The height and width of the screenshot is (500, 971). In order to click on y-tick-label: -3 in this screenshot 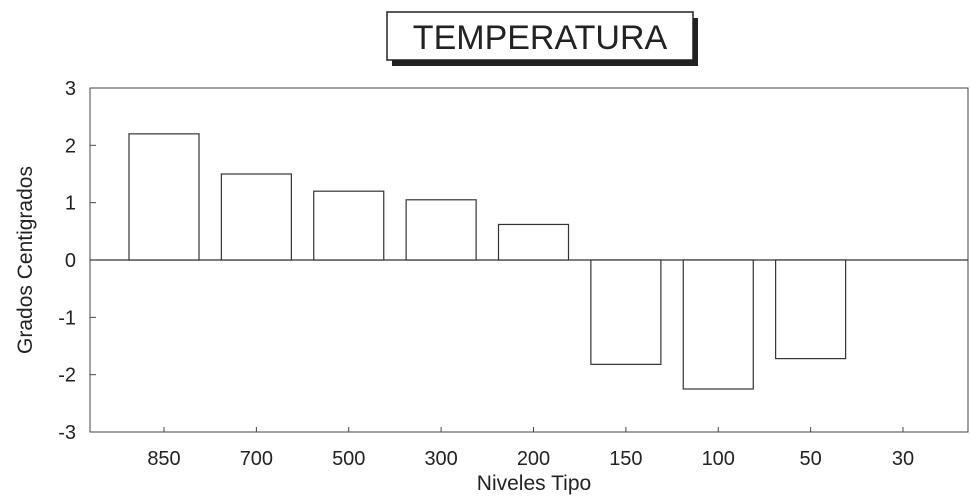, I will do `click(67, 433)`.